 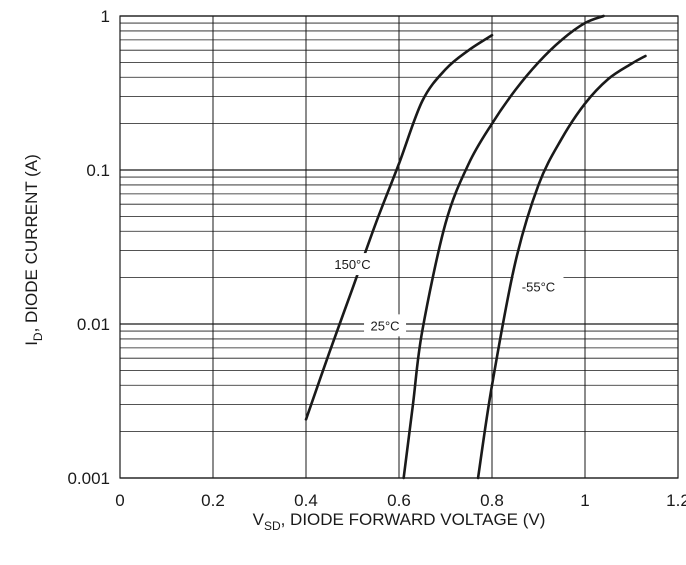 What do you see at coordinates (93, 324) in the screenshot?
I see `y-tick-label: 0.01` at bounding box center [93, 324].